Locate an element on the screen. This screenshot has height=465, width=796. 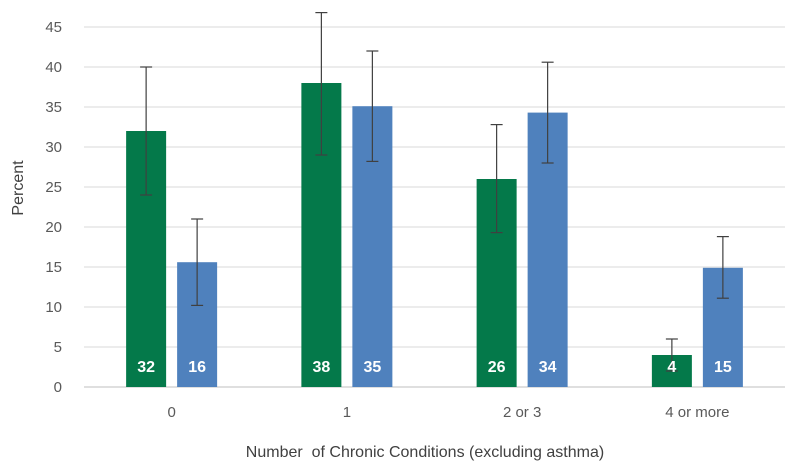
y-tick-labels: 0 5 10 15 20 25 30 35 40 45 is located at coordinates (53, 207).